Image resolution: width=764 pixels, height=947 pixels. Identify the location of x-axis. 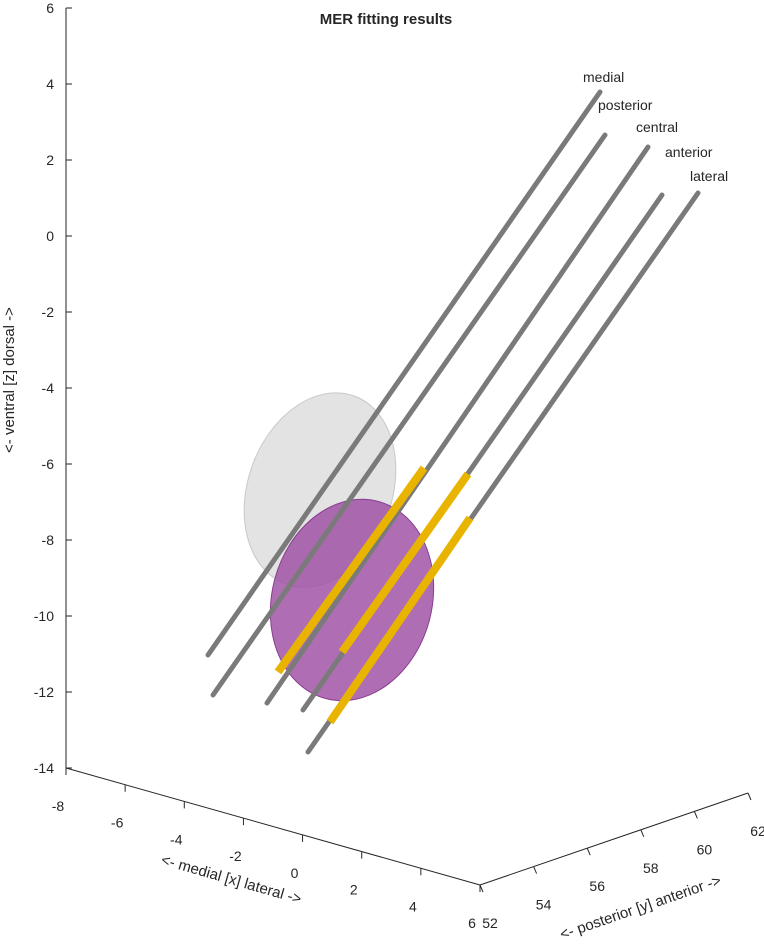
(273, 826).